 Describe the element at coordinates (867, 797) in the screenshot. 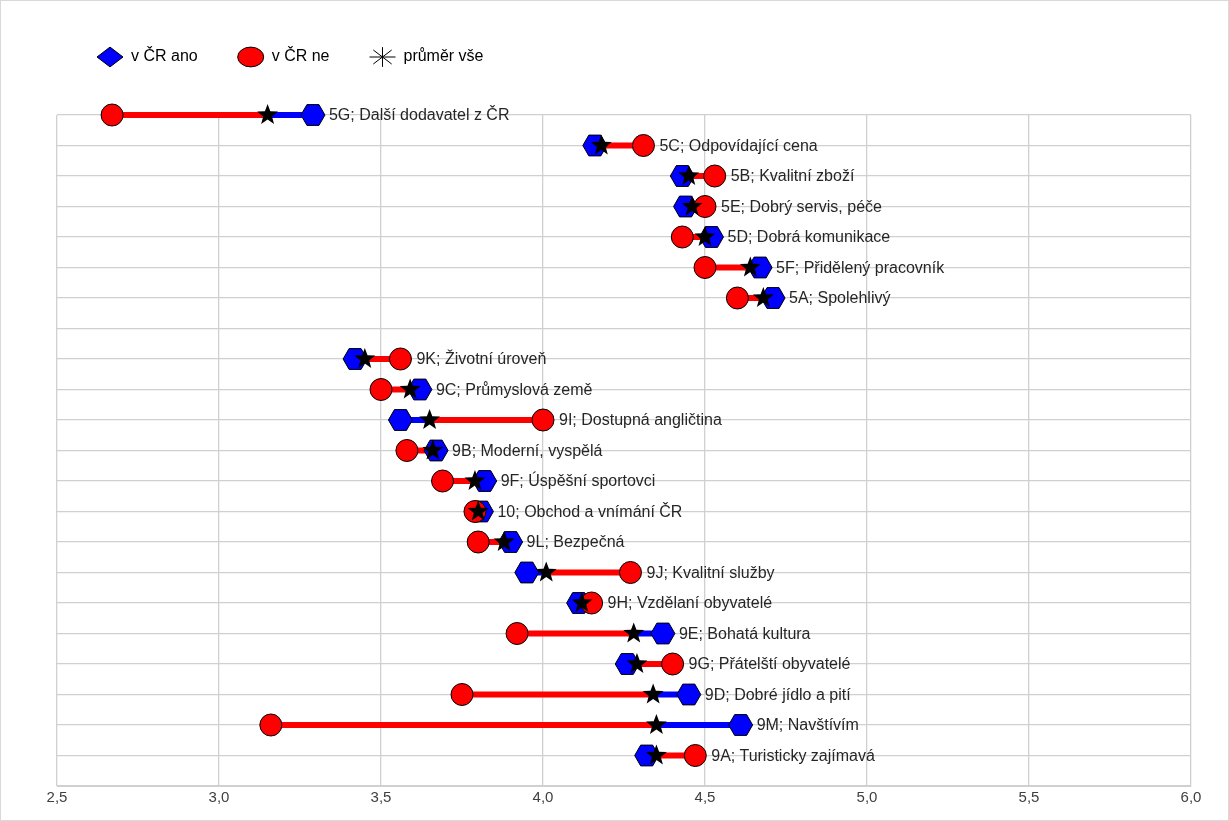

I see `x-tick-label: 5,0` at that location.